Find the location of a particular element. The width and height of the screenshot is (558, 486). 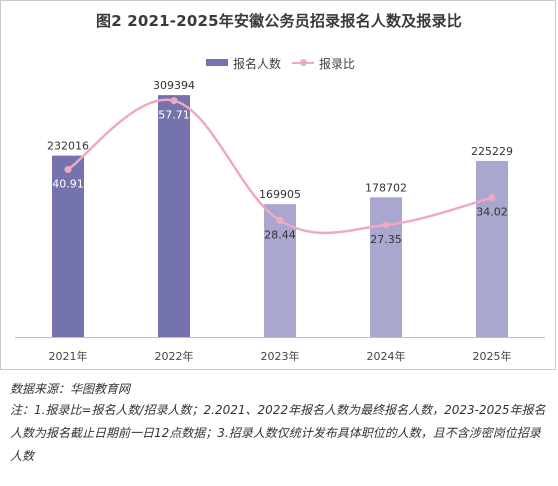

ratio-value-label-3: 27.35 is located at coordinates (386, 239).